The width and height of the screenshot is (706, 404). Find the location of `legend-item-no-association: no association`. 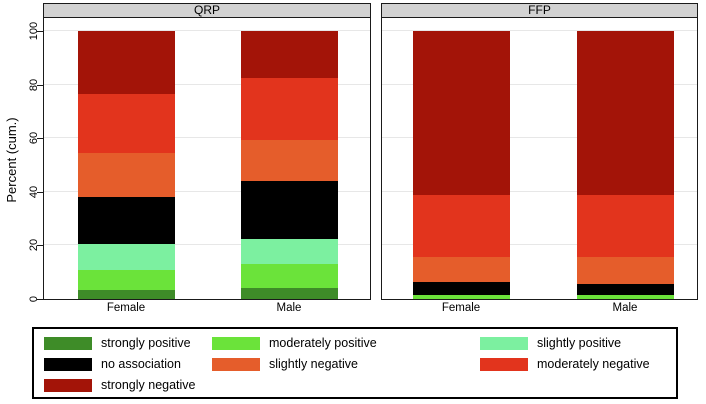

legend-item-no-association: no association is located at coordinates (128, 364).